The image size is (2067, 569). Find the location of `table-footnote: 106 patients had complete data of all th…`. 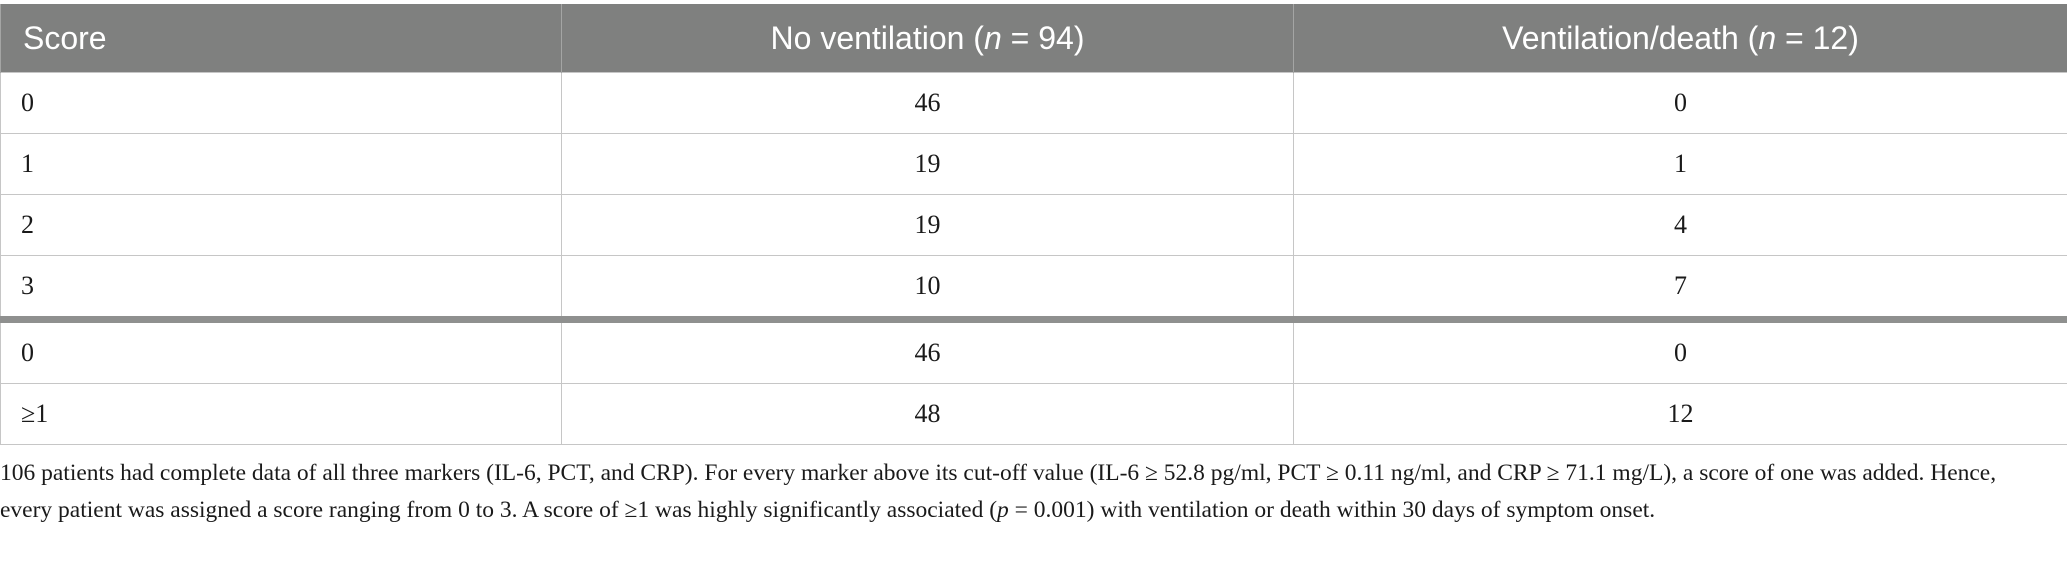

table-footnote: 106 patients had complete data of all th… is located at coordinates (1020, 492).